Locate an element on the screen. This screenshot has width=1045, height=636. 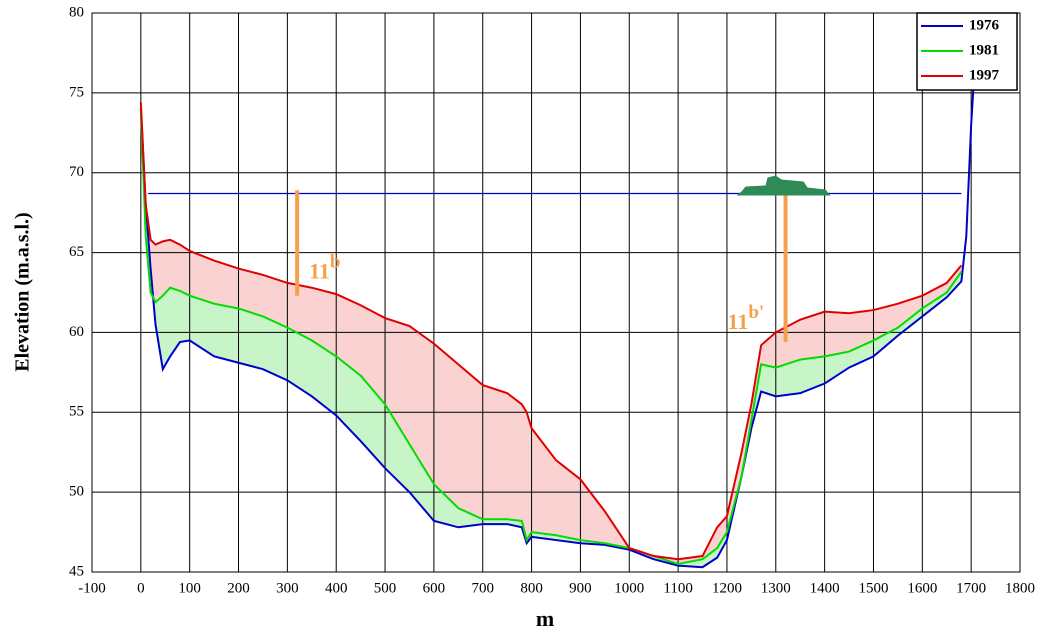
y-axis-label: Elevation (m.a.s.l.) is located at coordinates (23, 291).